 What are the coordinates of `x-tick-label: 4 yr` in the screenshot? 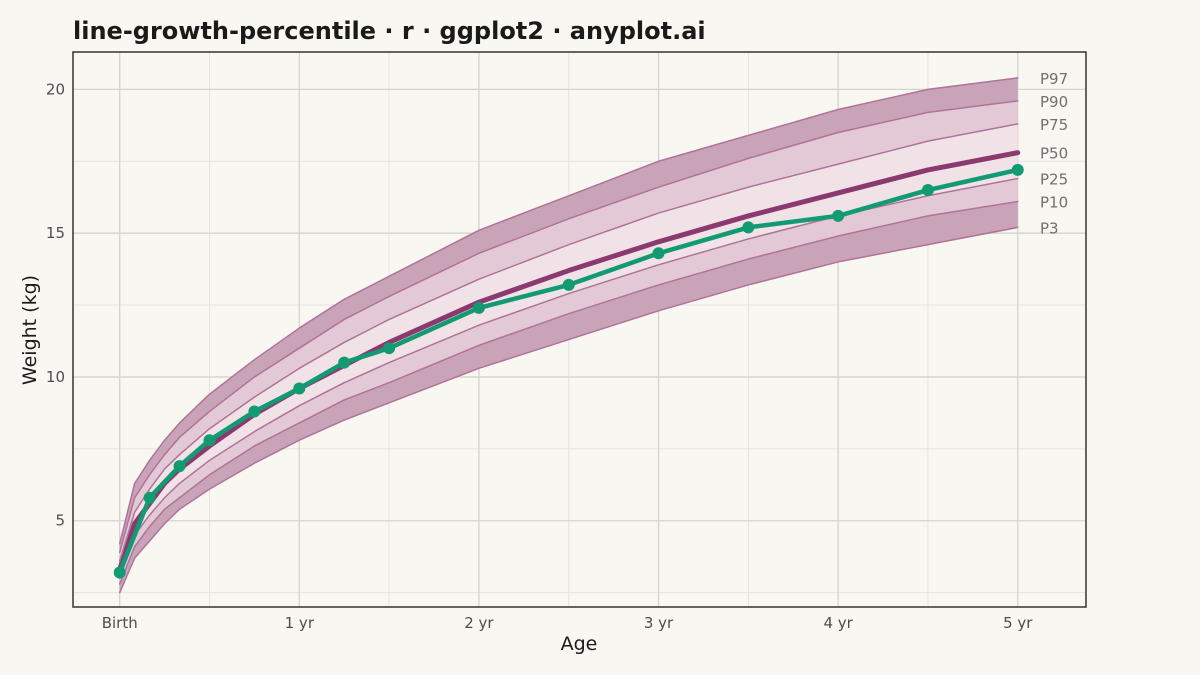 It's located at (838, 623).